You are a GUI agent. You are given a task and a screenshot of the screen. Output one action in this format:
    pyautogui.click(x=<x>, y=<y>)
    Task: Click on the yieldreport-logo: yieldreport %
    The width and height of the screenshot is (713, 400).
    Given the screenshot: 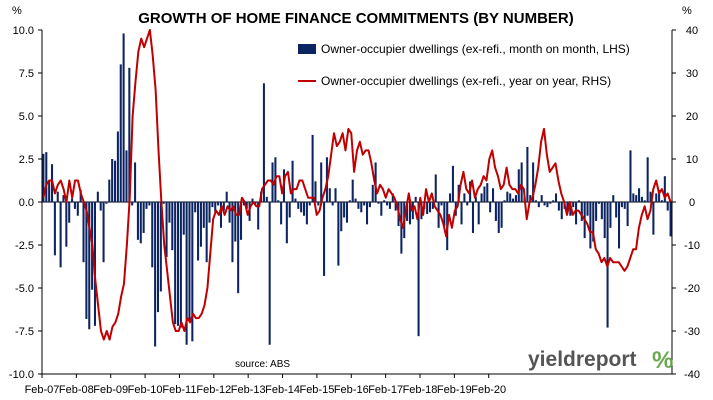 What is the action you would take?
    pyautogui.click(x=600, y=360)
    